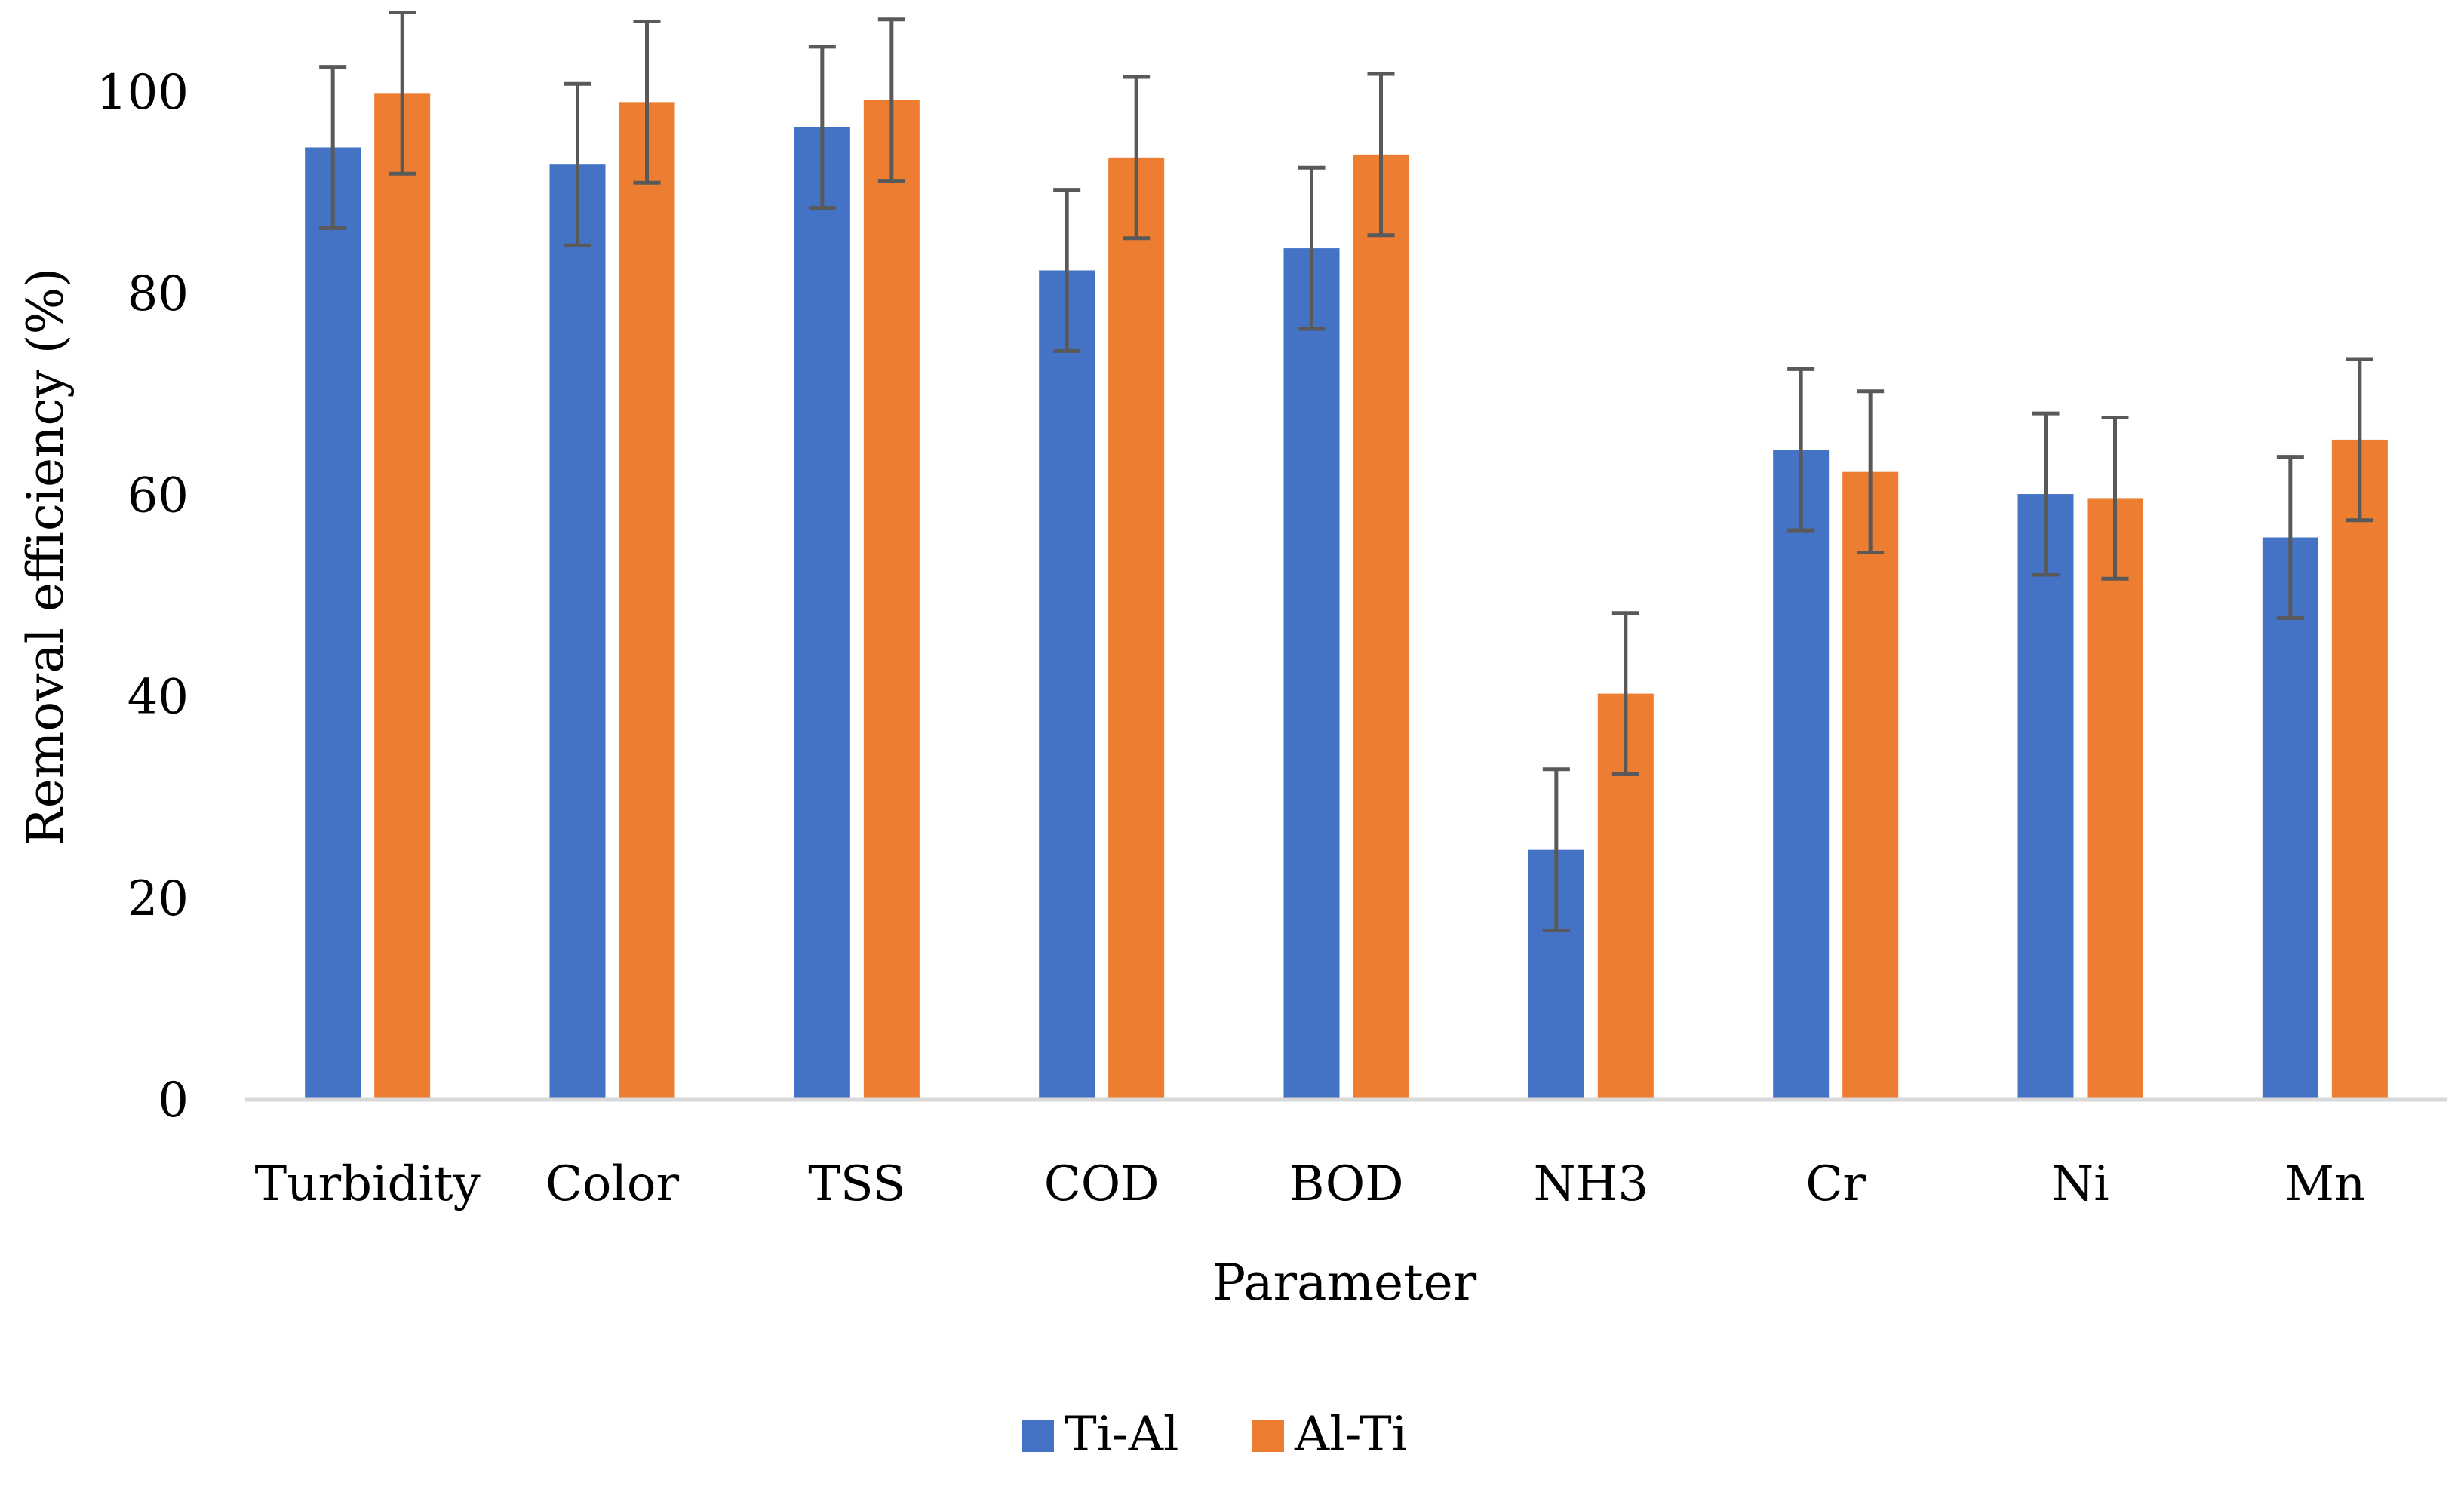 The width and height of the screenshot is (2464, 1495). Describe the element at coordinates (1381, 155) in the screenshot. I see `error-bar-al-ti-bod` at that location.